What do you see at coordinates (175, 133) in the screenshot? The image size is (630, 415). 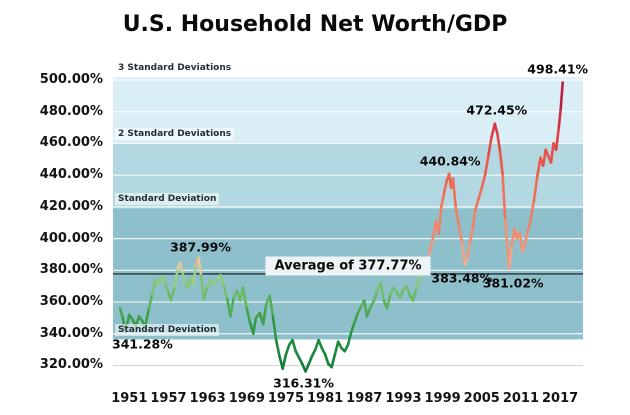 I see `std-dev-band-label: 2 Standard Deviations` at bounding box center [175, 133].